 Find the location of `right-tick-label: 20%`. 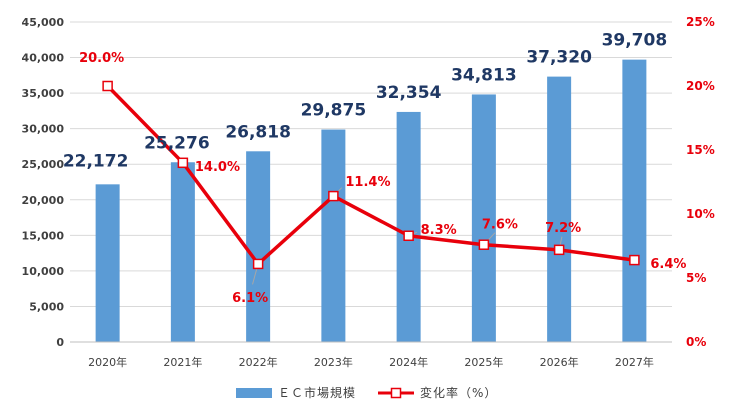

right-tick-label: 20% is located at coordinates (700, 86).